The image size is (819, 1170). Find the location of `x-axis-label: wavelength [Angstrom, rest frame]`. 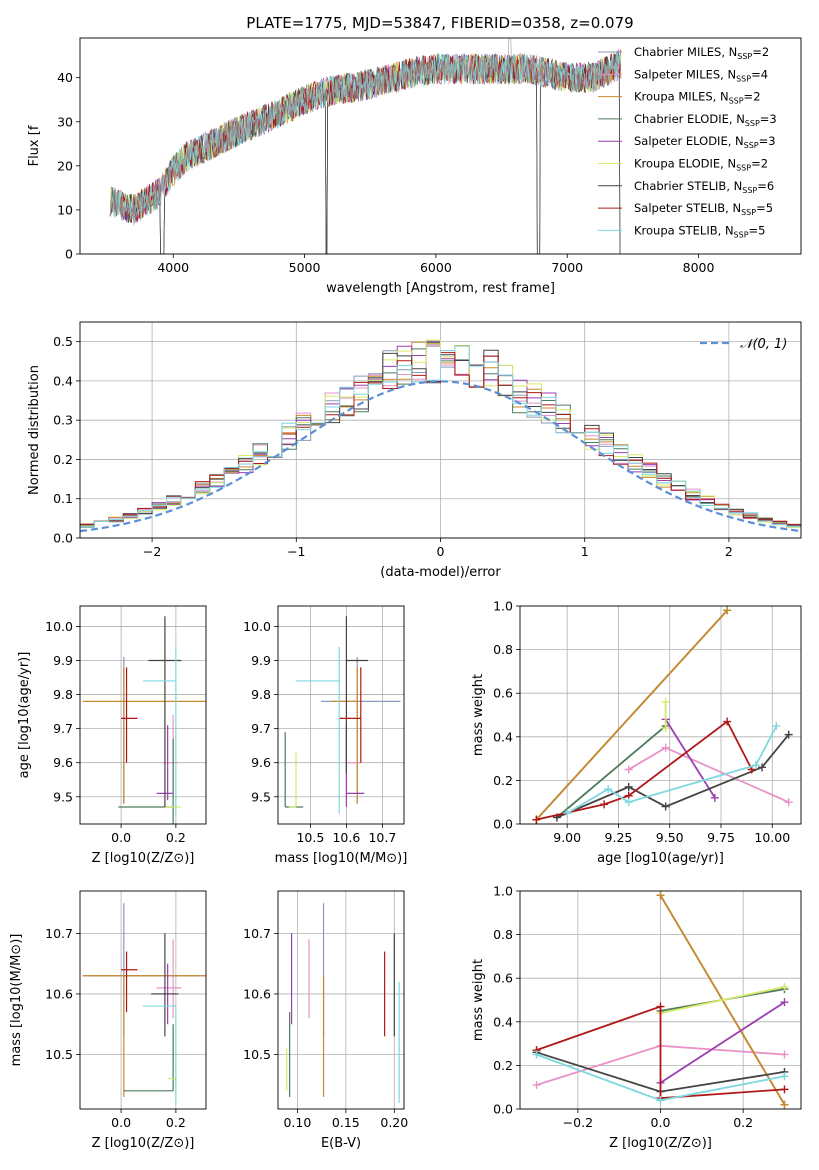

x-axis-label: wavelength [Angstrom, rest frame] is located at coordinates (440, 288).